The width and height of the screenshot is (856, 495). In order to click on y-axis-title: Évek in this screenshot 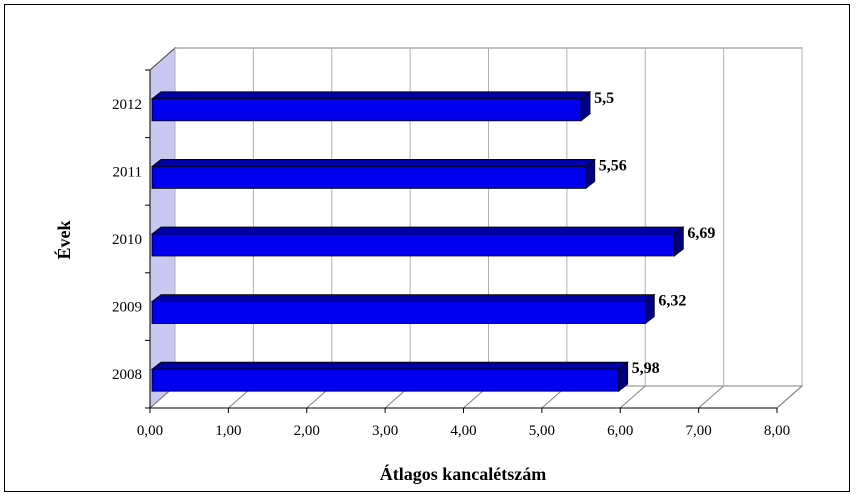, I will do `click(63, 239)`.